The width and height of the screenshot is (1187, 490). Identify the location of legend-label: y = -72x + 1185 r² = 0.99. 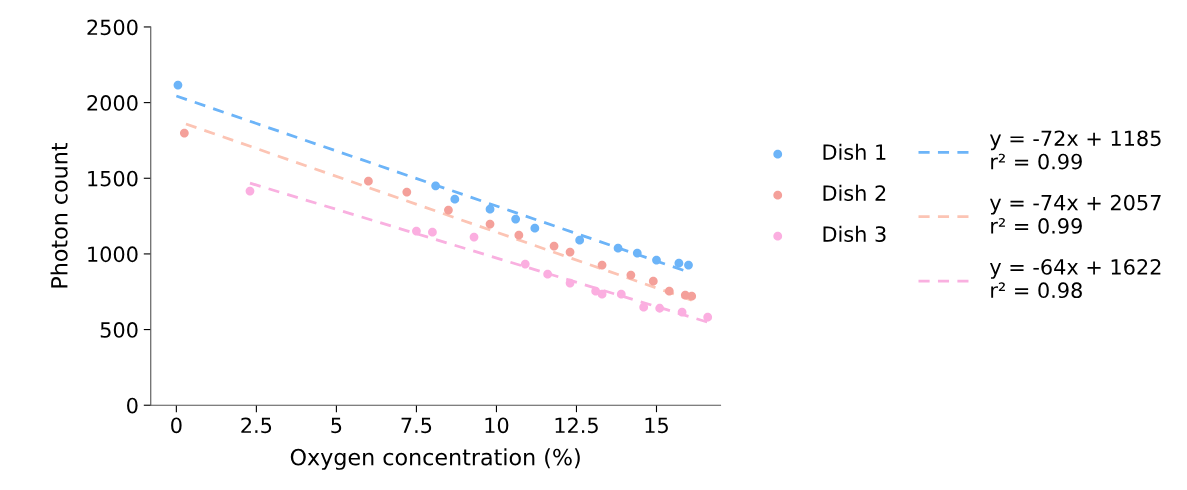
(1075, 150).